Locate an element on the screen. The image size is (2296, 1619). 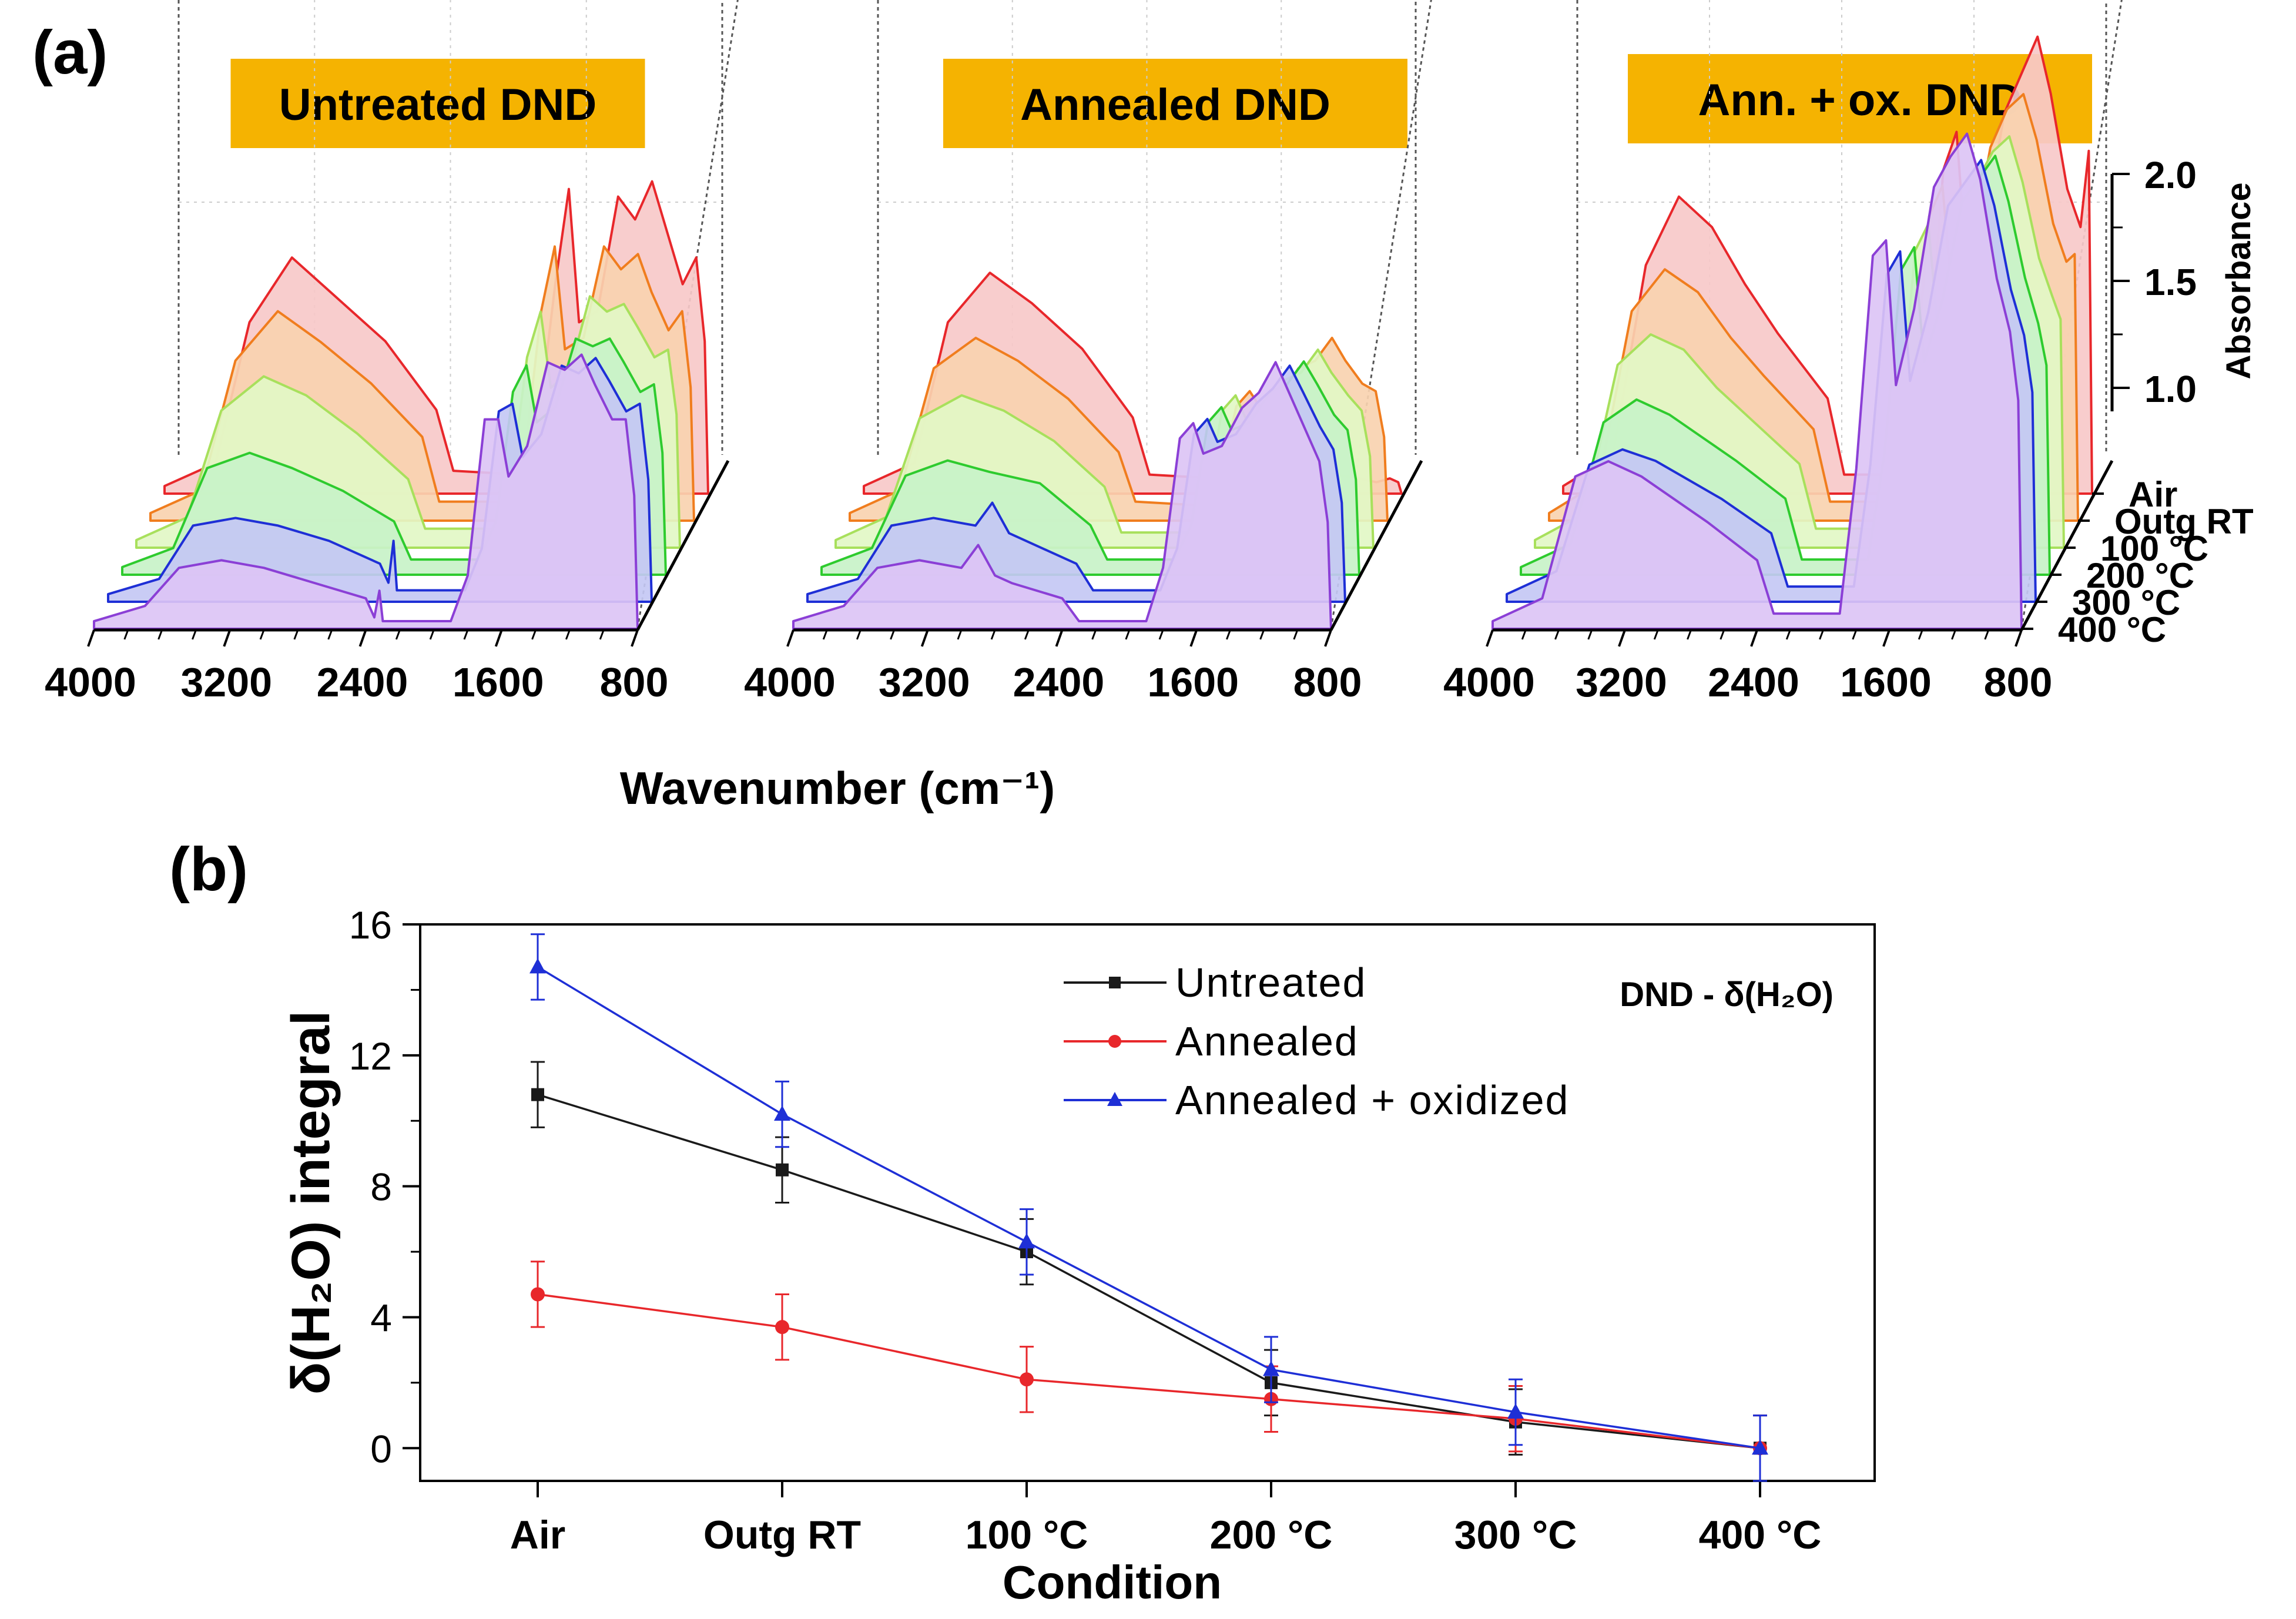
depth-label: Outg RT is located at coordinates (2184, 522).